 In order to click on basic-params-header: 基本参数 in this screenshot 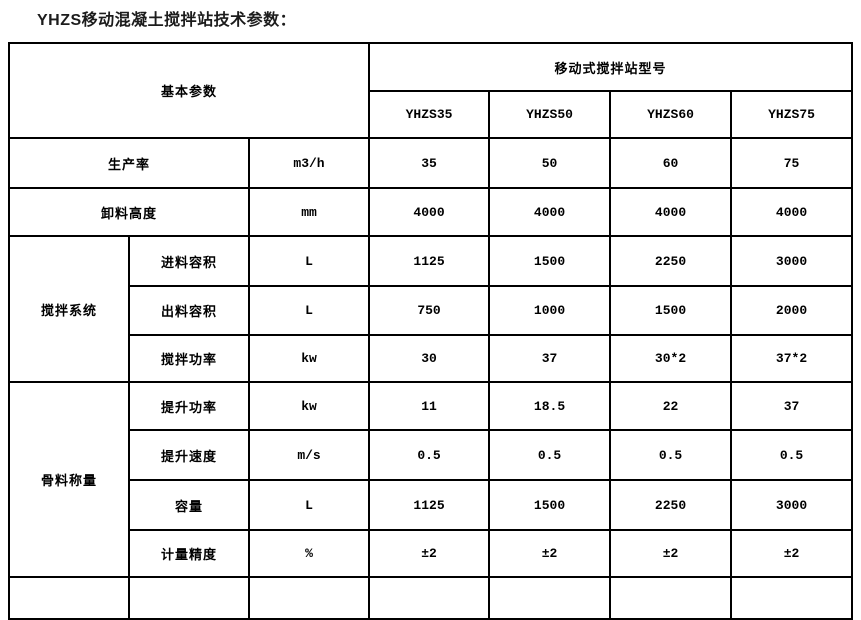, I will do `click(189, 90)`.